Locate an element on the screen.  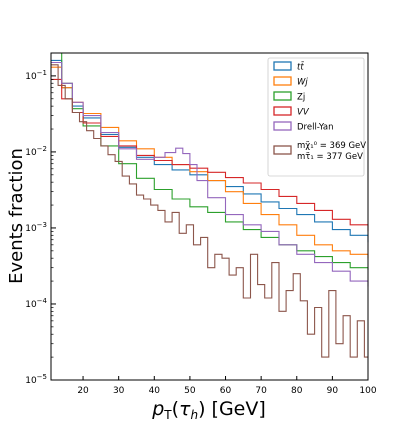
x-tick-label-3: 50 is located at coordinates (190, 391).